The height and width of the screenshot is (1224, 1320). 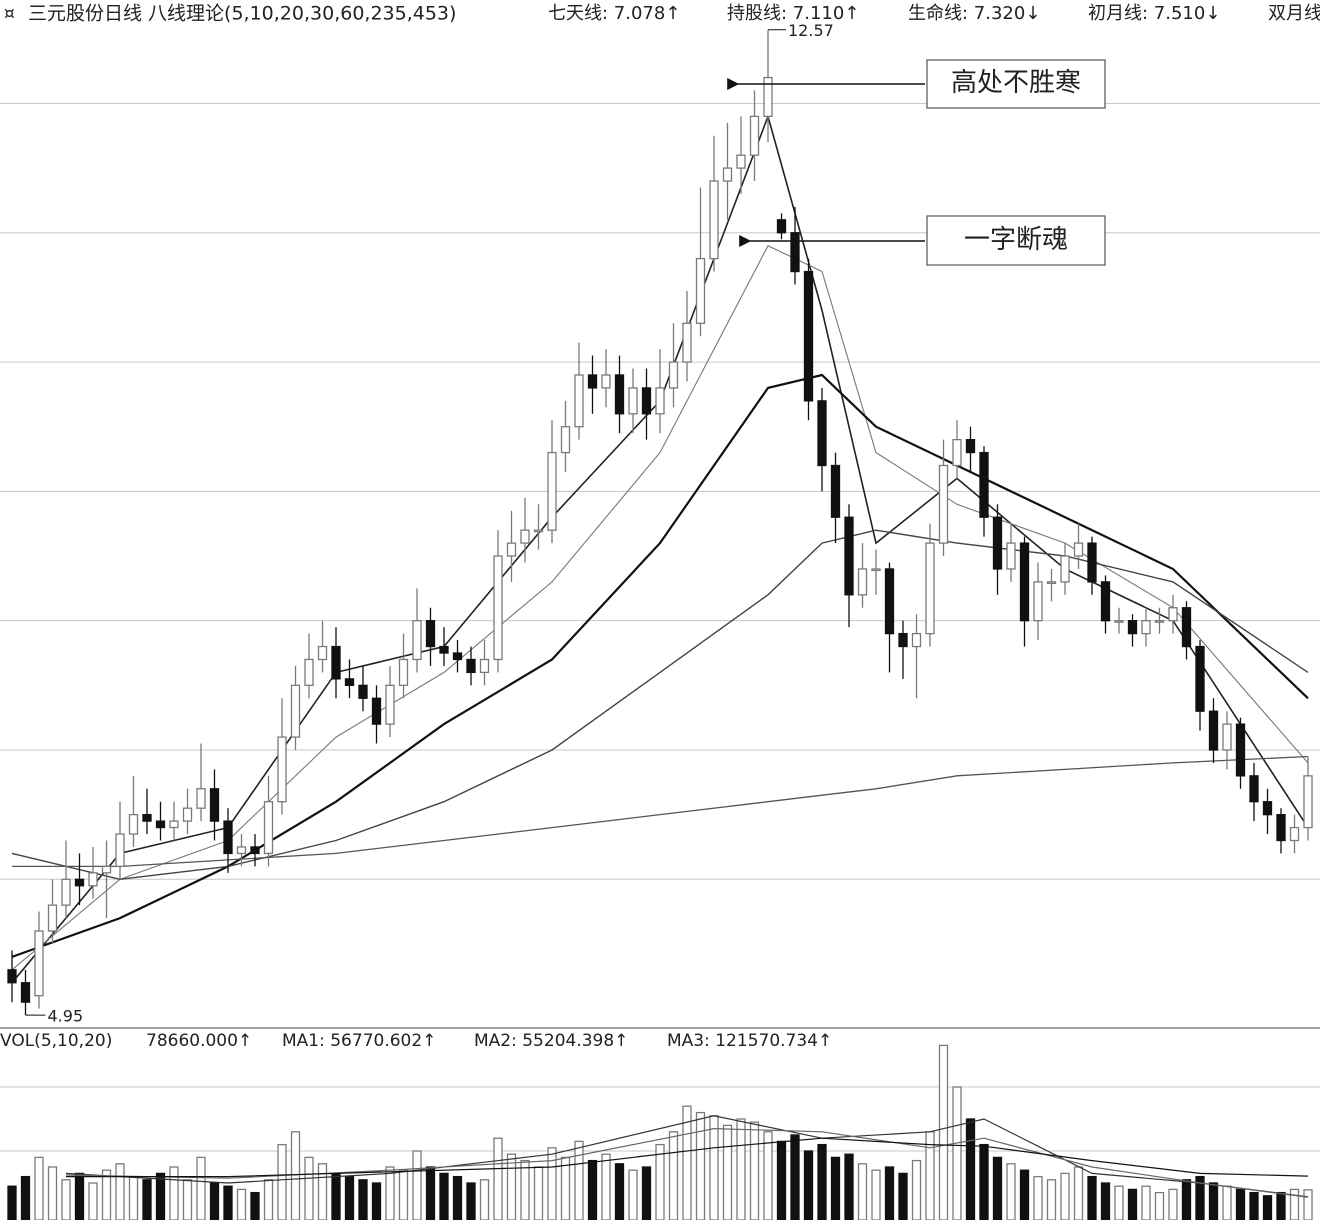 What do you see at coordinates (1154, 13) in the screenshot?
I see `legend-entry: 初月线: 7.510↓` at bounding box center [1154, 13].